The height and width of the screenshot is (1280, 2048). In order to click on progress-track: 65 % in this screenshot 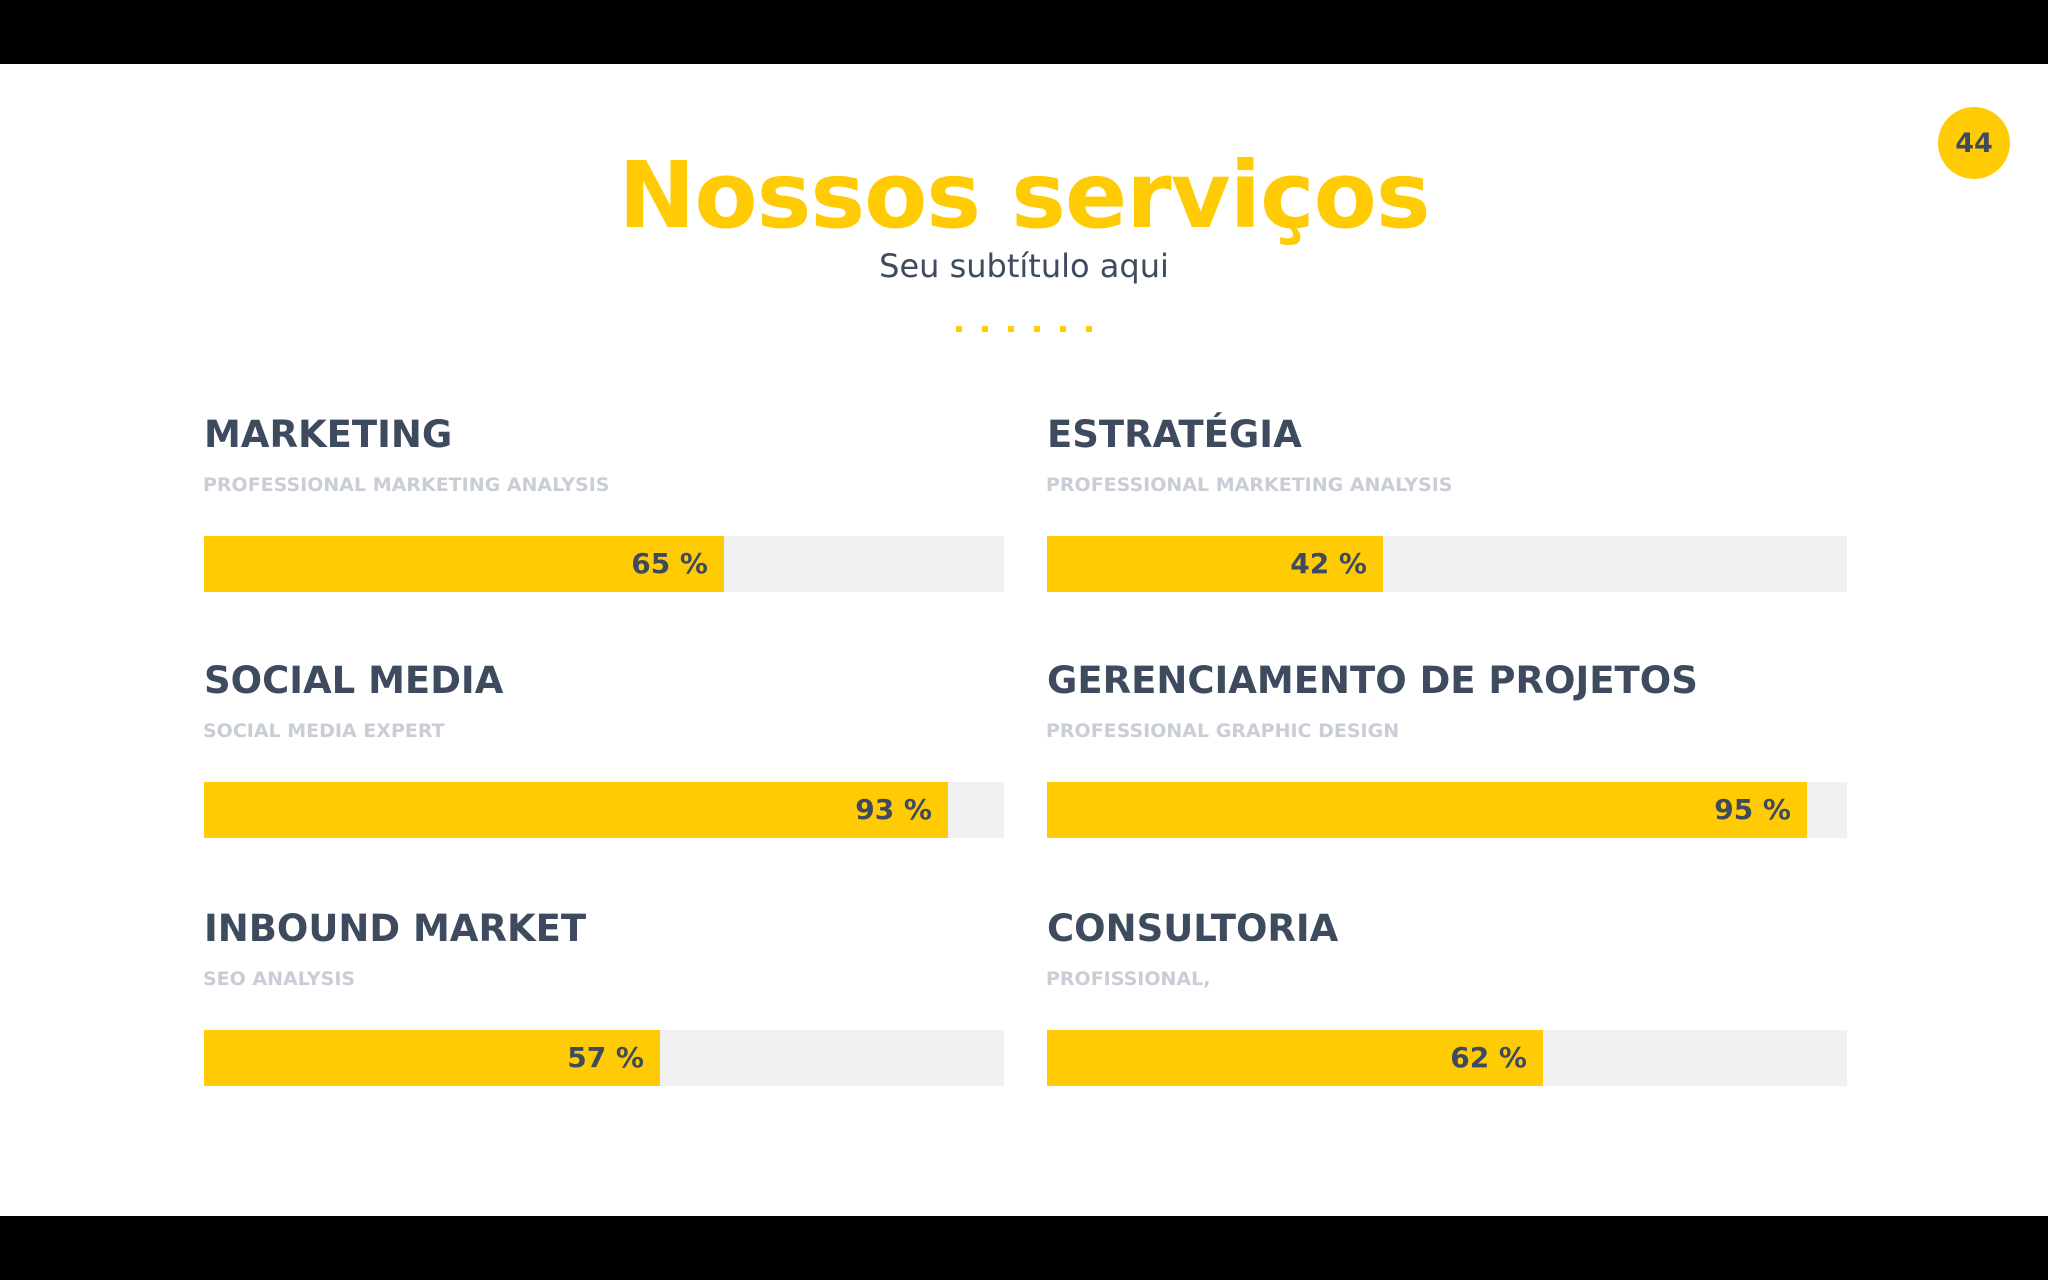, I will do `click(604, 564)`.